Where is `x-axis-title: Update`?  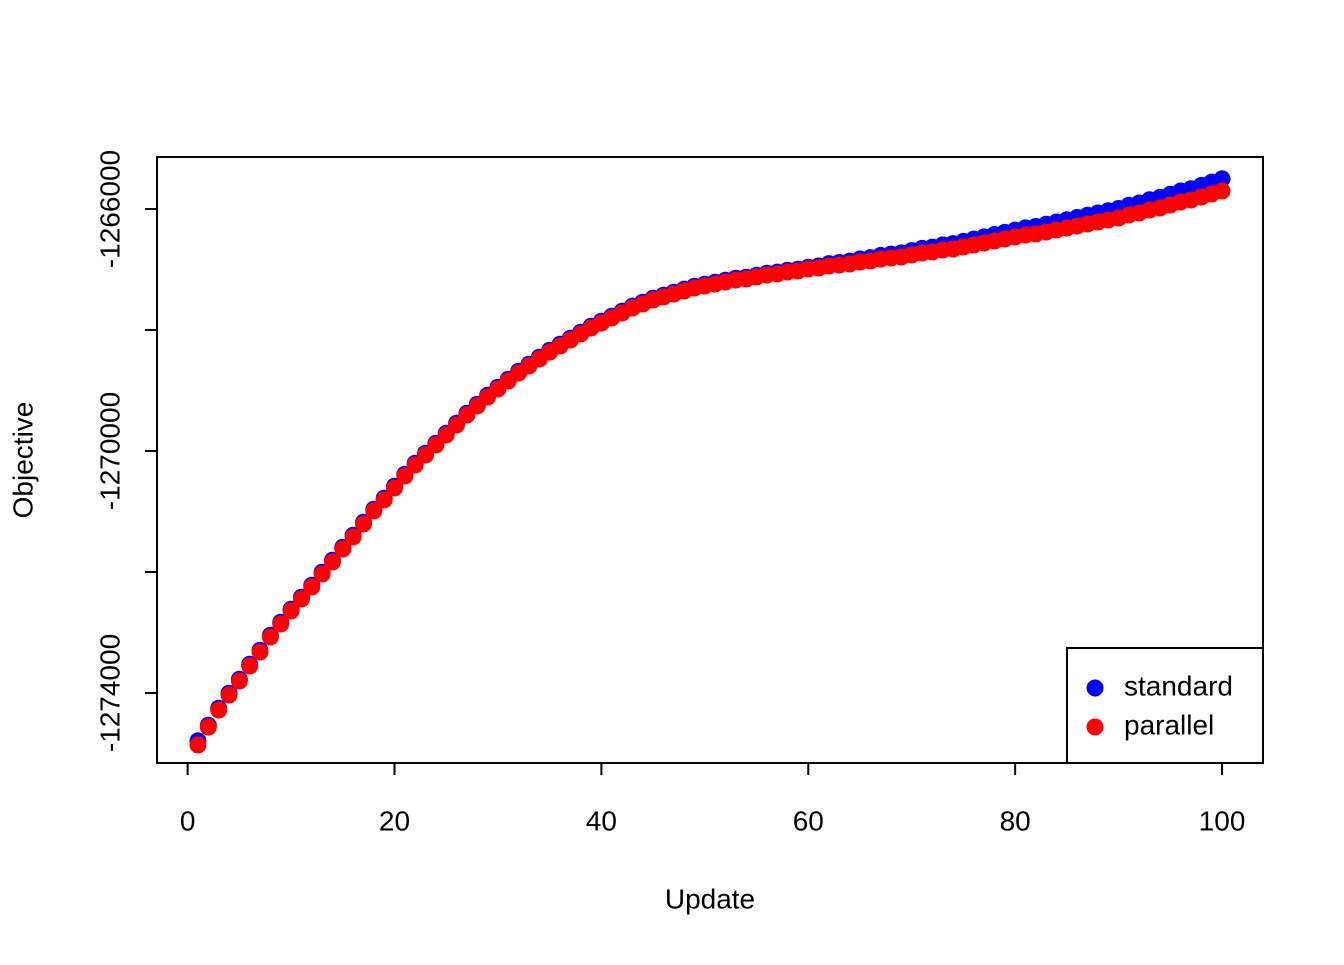 x-axis-title: Update is located at coordinates (710, 898).